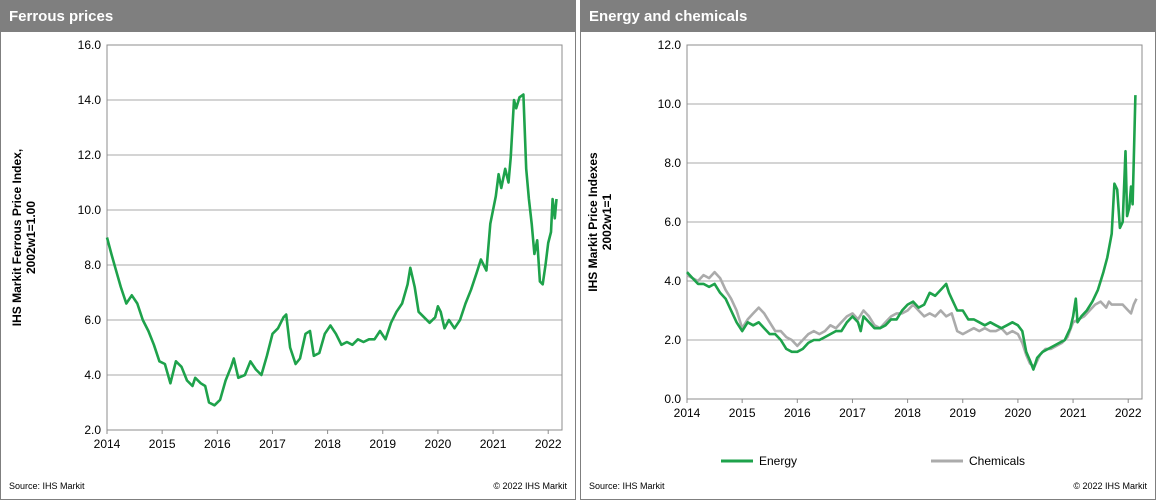 Image resolution: width=1157 pixels, height=502 pixels. Describe the element at coordinates (778, 461) in the screenshot. I see `legend-label-energy: Energy` at that location.